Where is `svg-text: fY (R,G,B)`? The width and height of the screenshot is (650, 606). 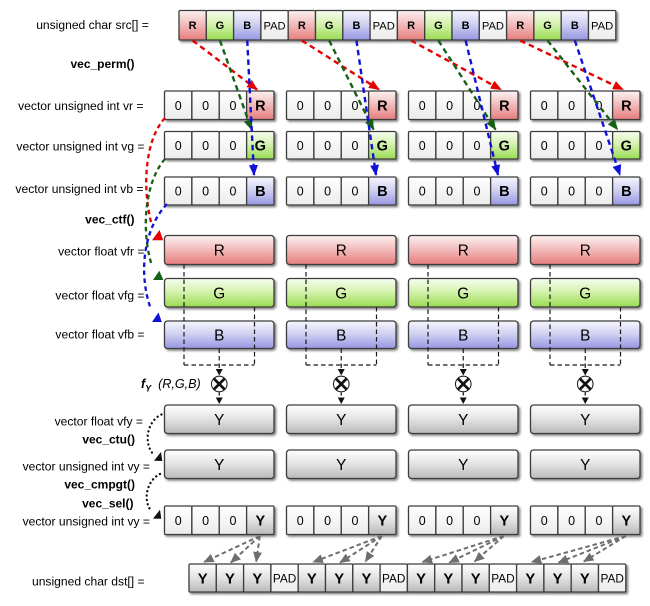
svg-text: fY (R,G,B) is located at coordinates (171, 385).